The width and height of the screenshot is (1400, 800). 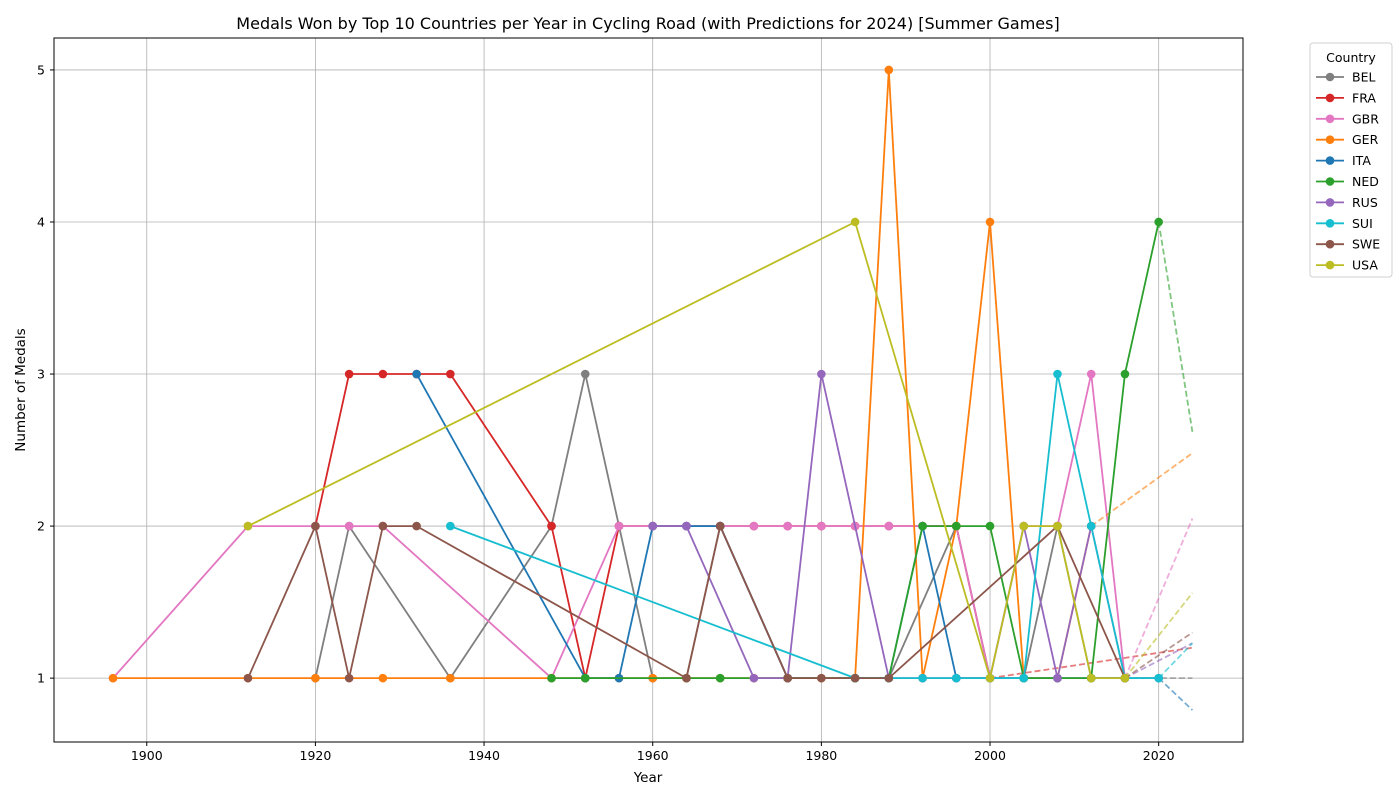 What do you see at coordinates (1348, 244) in the screenshot?
I see `legend-item-swe: SWE` at bounding box center [1348, 244].